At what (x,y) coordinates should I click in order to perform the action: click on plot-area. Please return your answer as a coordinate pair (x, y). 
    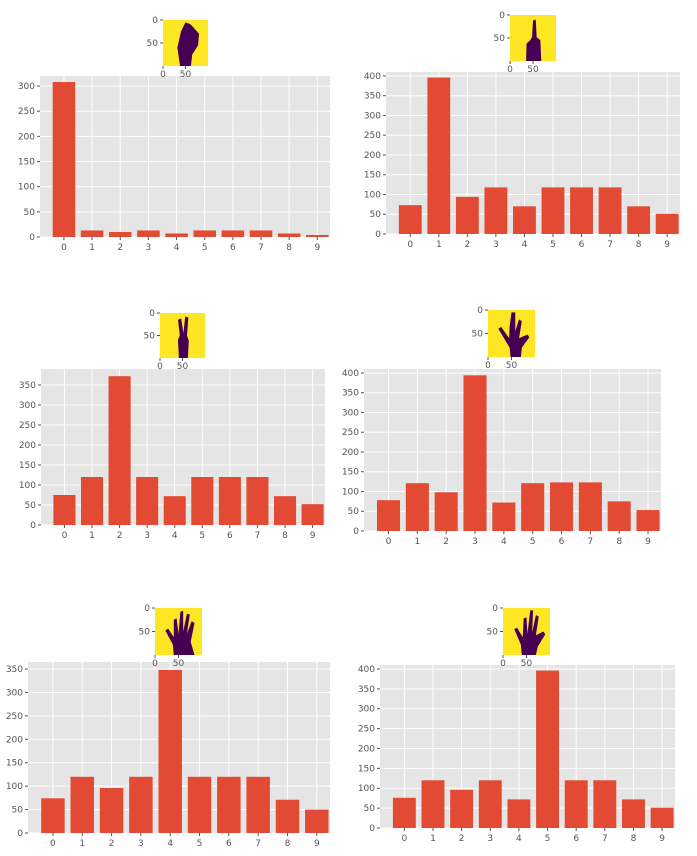
    Looking at the image, I should click on (185, 156).